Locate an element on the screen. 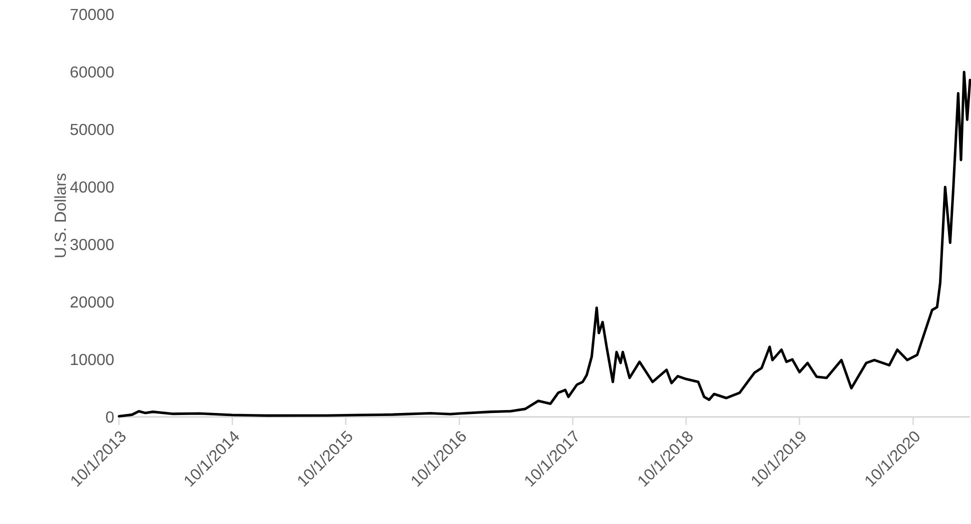 This screenshot has height=524, width=971. y-tick-label: 10000 is located at coordinates (92, 360).